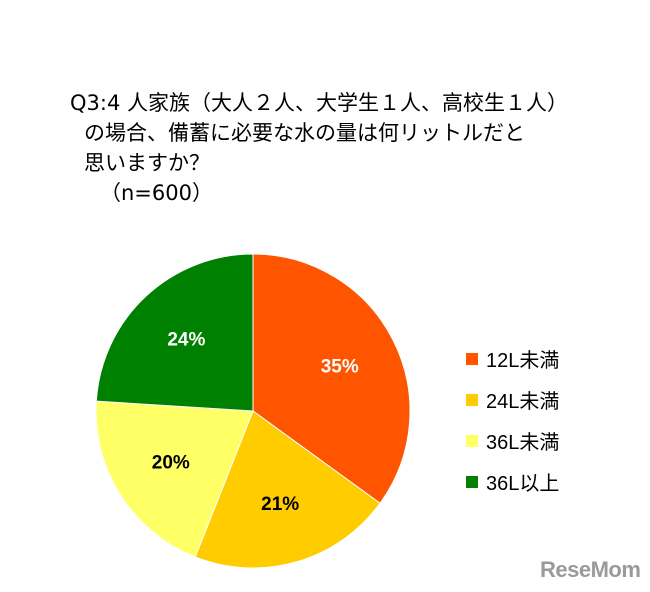  I want to click on legend-item: 12L未満, so click(512, 358).